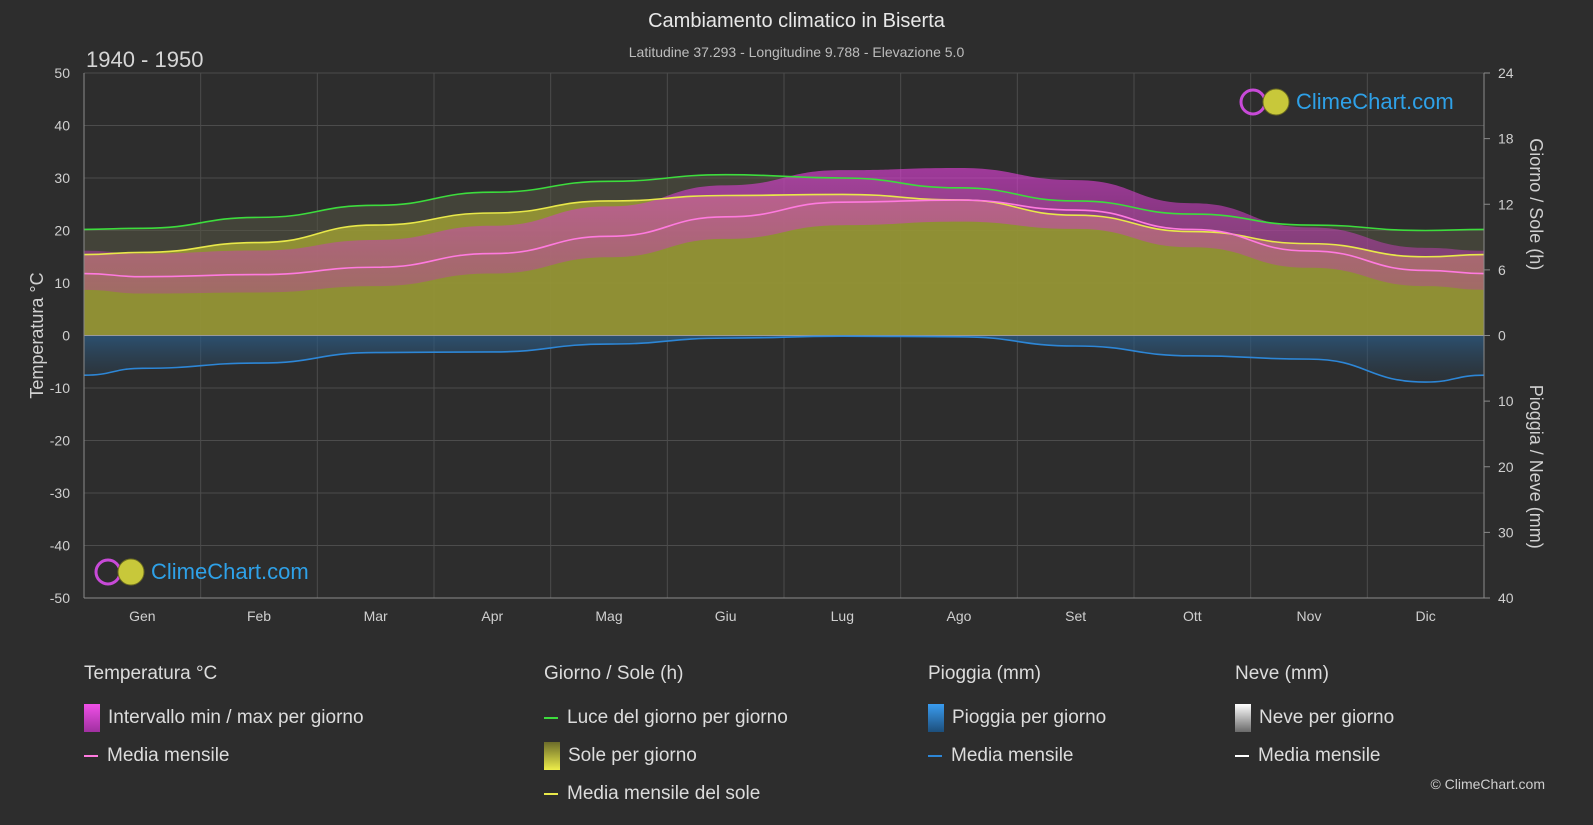  What do you see at coordinates (1487, 784) in the screenshot?
I see `copyright: © ClimeChart.com` at bounding box center [1487, 784].